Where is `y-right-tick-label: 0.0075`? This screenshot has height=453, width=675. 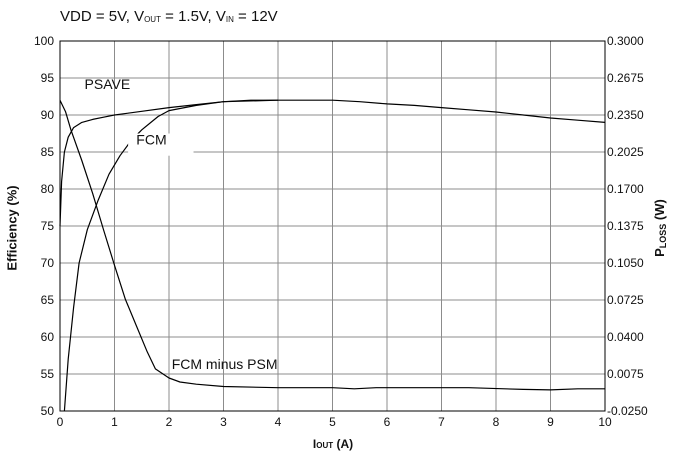
y-right-tick-label: 0.0075 is located at coordinates (625, 374).